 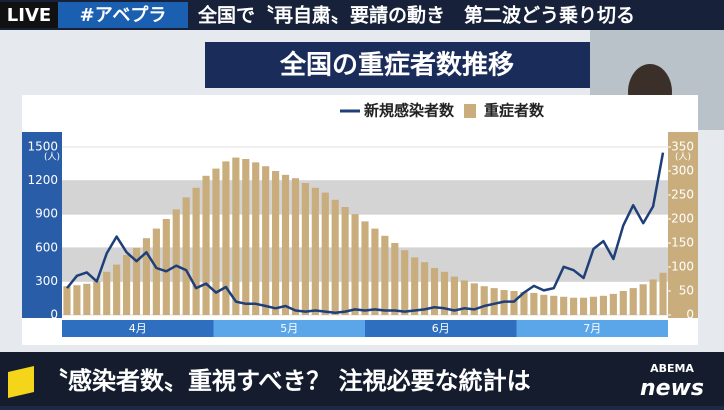 I want to click on y2-unit: (人), so click(x=683, y=157).